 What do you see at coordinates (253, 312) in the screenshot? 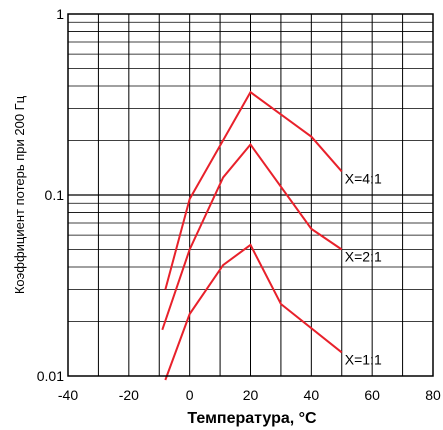
I see `series-line` at bounding box center [253, 312].